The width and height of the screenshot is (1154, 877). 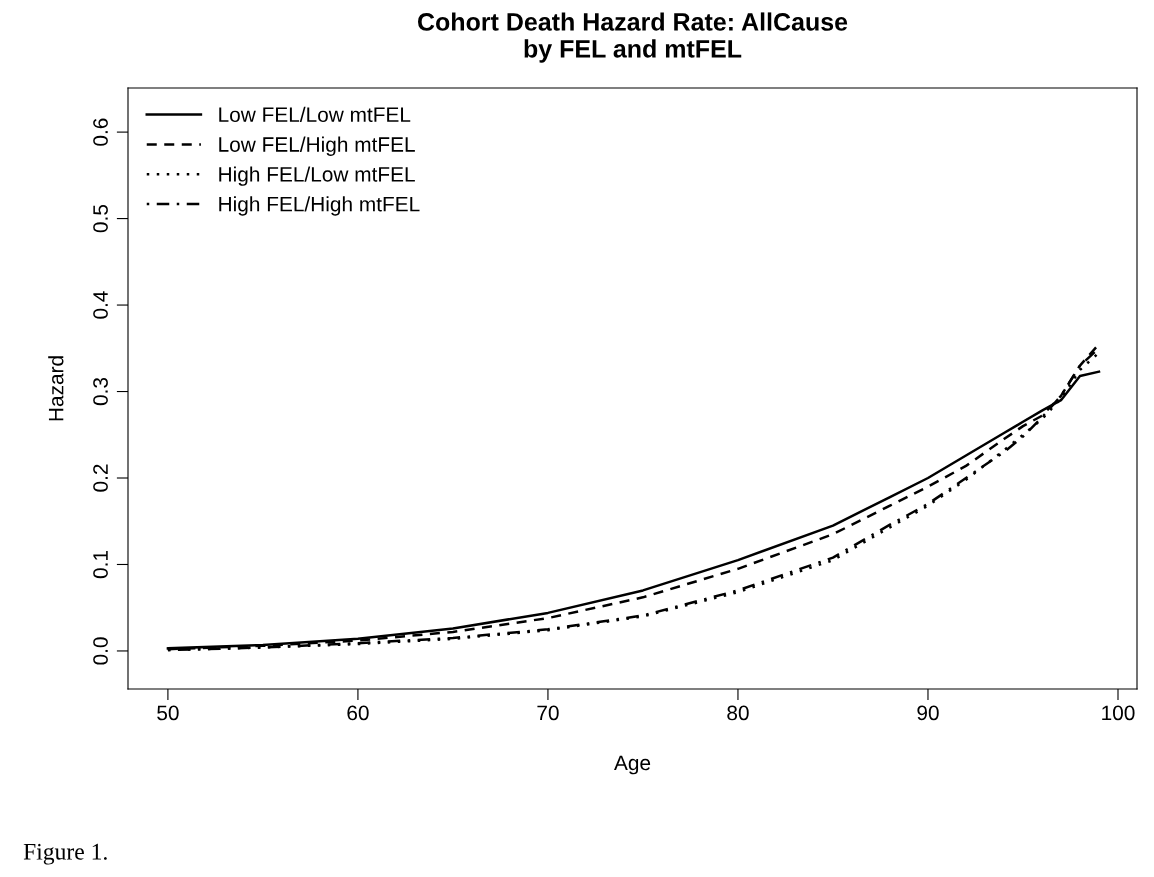 What do you see at coordinates (100, 565) in the screenshot?
I see `y-tick-label: 0.1` at bounding box center [100, 565].